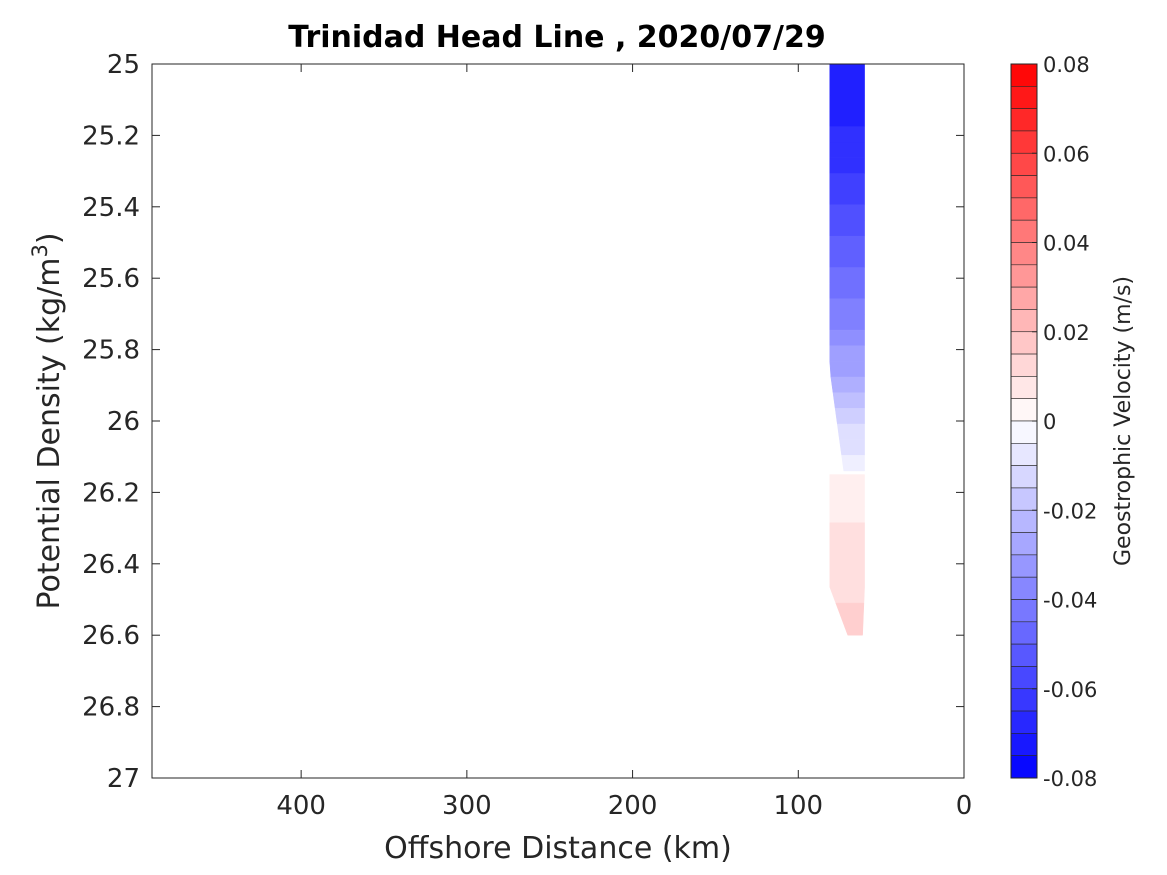 The image size is (1167, 875). I want to click on y-tick-label: 25.2, so click(111, 136).